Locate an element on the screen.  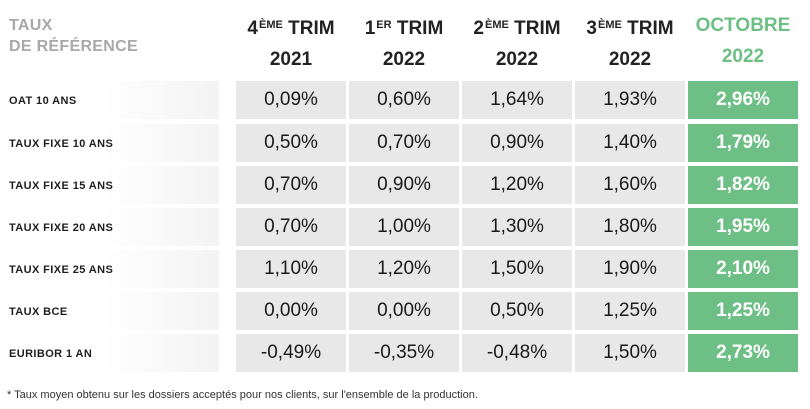
column-header-number: 2 is located at coordinates (478, 28).